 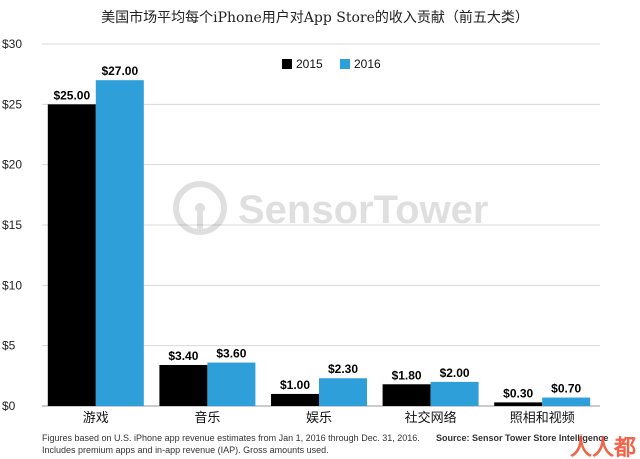 What do you see at coordinates (518, 393) in the screenshot?
I see `bar-value-label: $0.30` at bounding box center [518, 393].